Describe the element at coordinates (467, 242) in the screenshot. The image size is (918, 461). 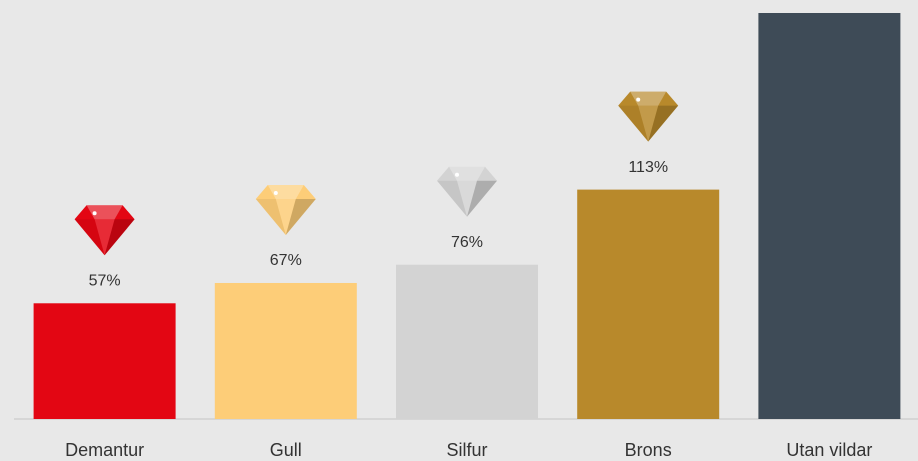
I see `value-label: 76%` at that location.